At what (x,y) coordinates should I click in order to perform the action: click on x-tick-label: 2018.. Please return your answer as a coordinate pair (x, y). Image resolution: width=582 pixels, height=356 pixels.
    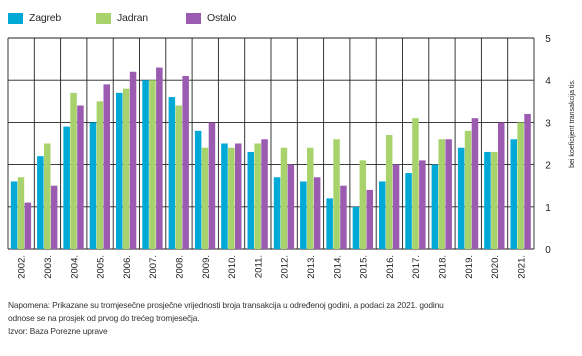
    Looking at the image, I should click on (442, 267).